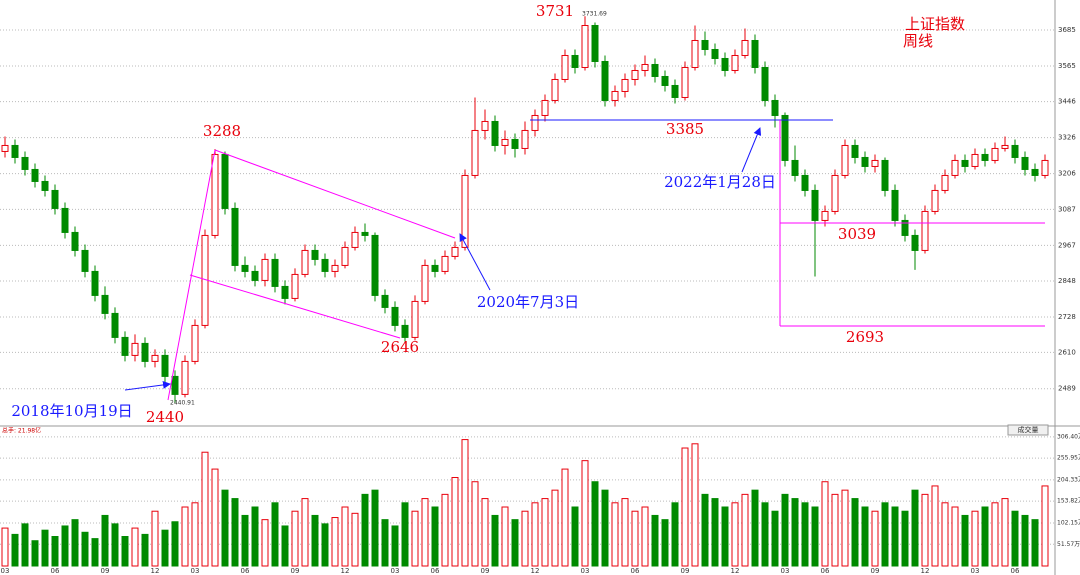 The height and width of the screenshot is (575, 1080). I want to click on annotation: 3731.69, so click(594, 14).